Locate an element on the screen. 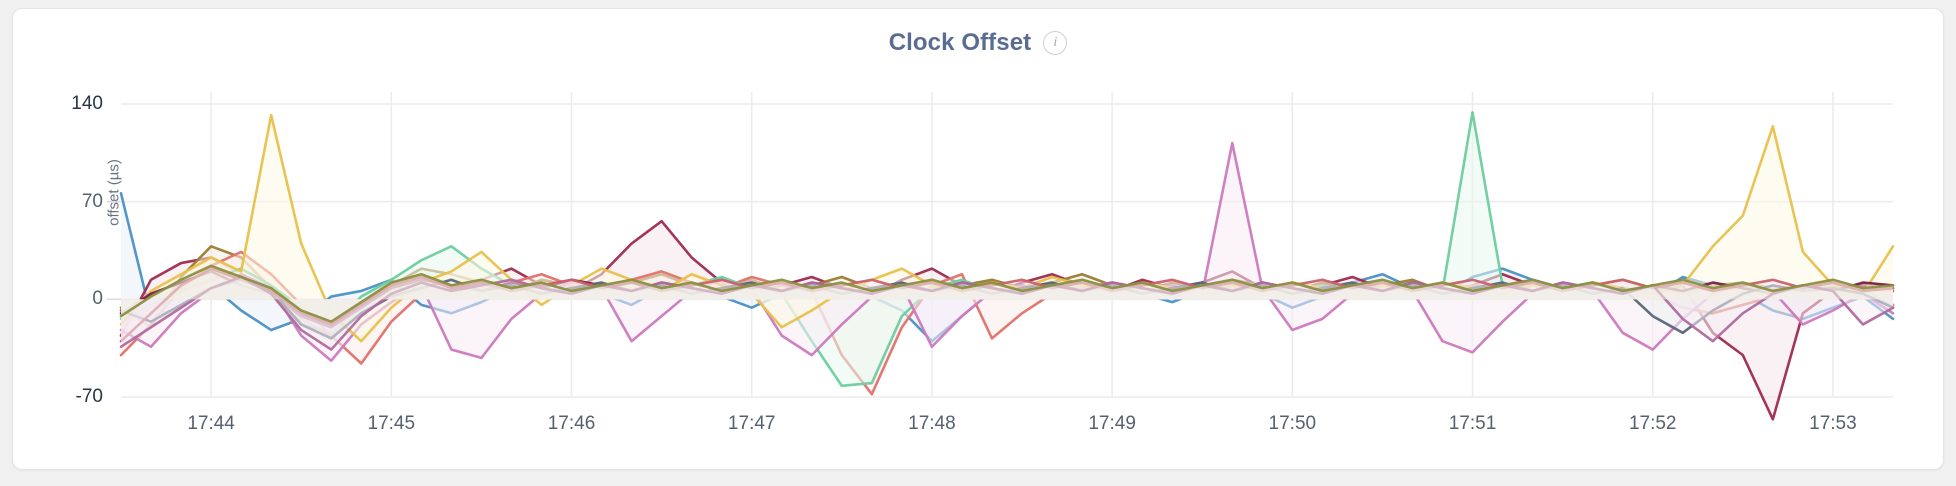 The width and height of the screenshot is (1956, 486). y-tick-label: 0 is located at coordinates (97, 299).